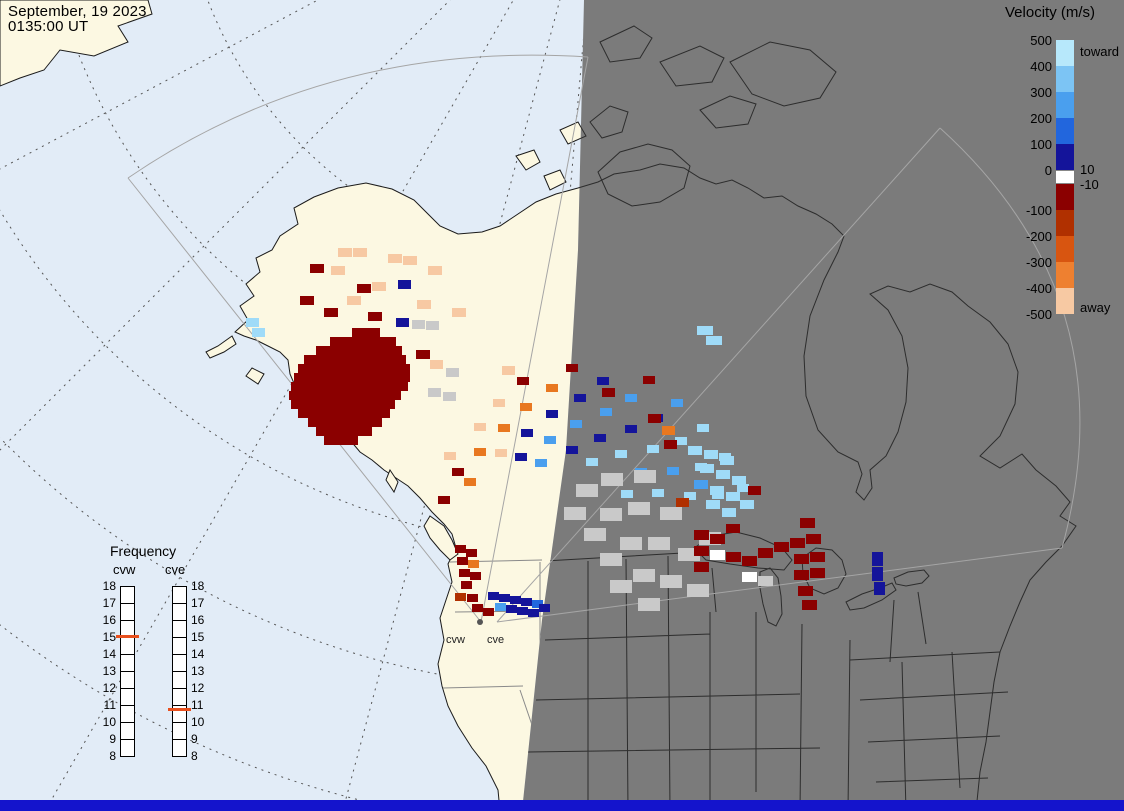 The width and height of the screenshot is (1124, 811). I want to click on plus-ten-label: 10, so click(1087, 169).